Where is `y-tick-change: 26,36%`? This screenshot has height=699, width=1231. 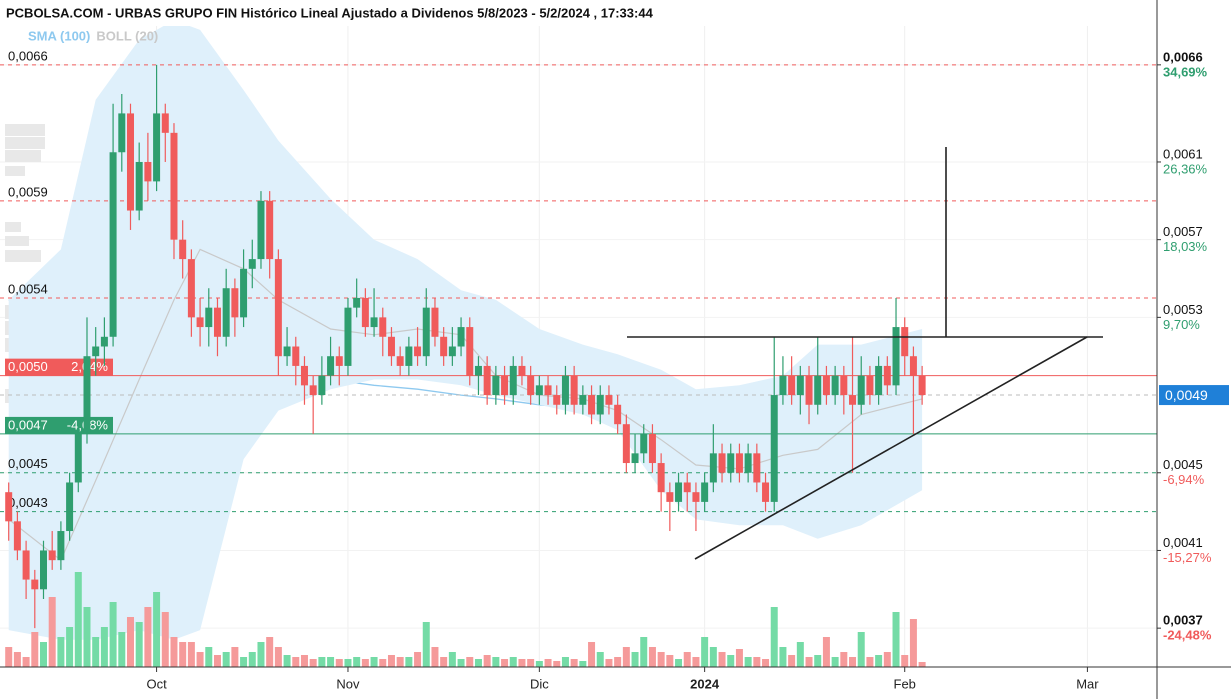 y-tick-change: 26,36% is located at coordinates (1185, 168).